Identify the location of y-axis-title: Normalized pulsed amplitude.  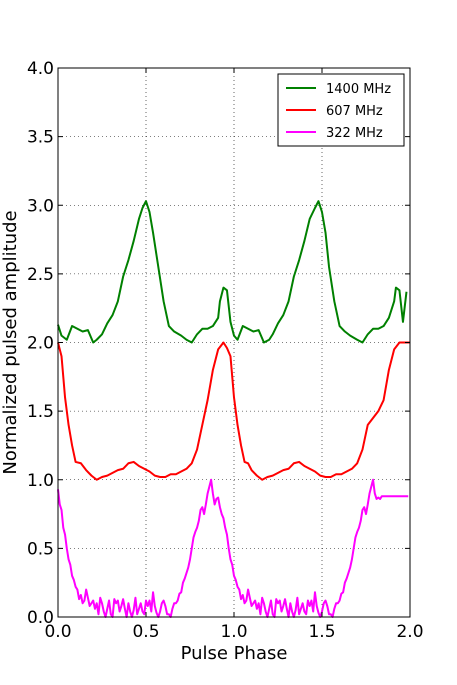
(10, 342).